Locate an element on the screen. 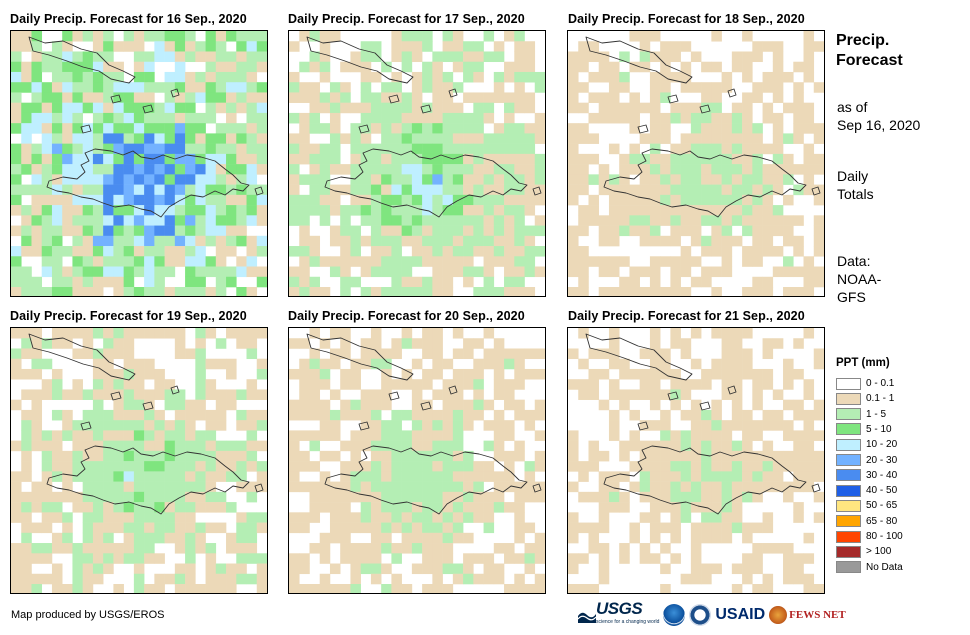 The width and height of the screenshot is (970, 635). legend-item: No Data is located at coordinates (869, 567).